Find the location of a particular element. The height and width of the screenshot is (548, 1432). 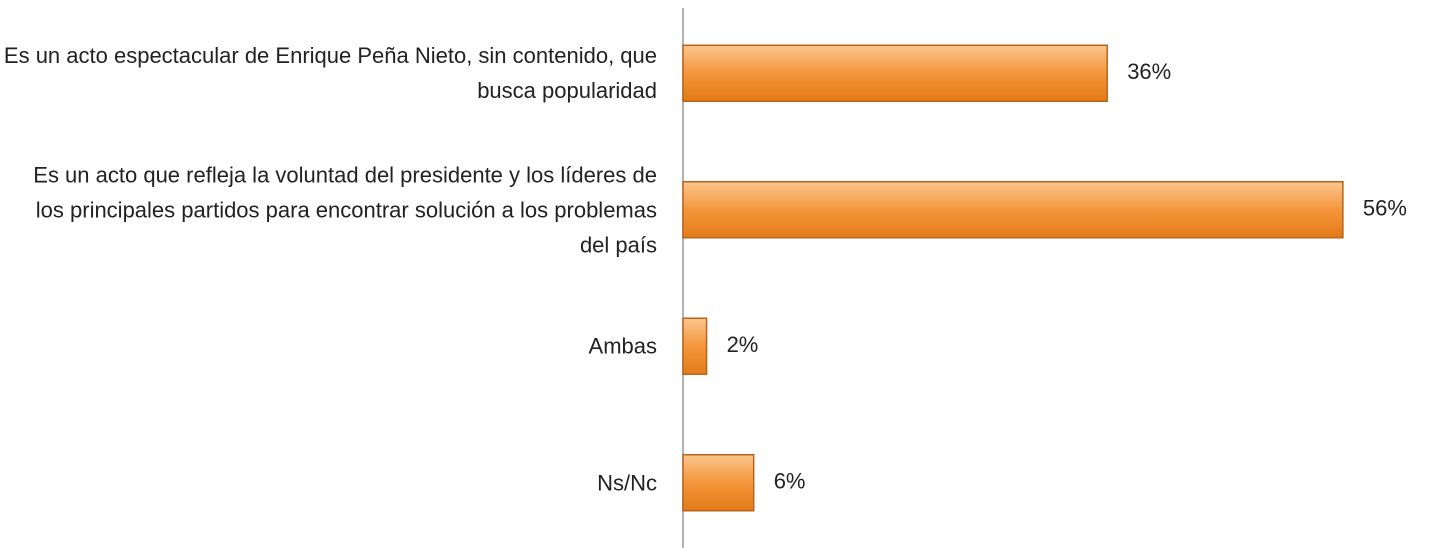

category-label: Ambas is located at coordinates (622, 346).